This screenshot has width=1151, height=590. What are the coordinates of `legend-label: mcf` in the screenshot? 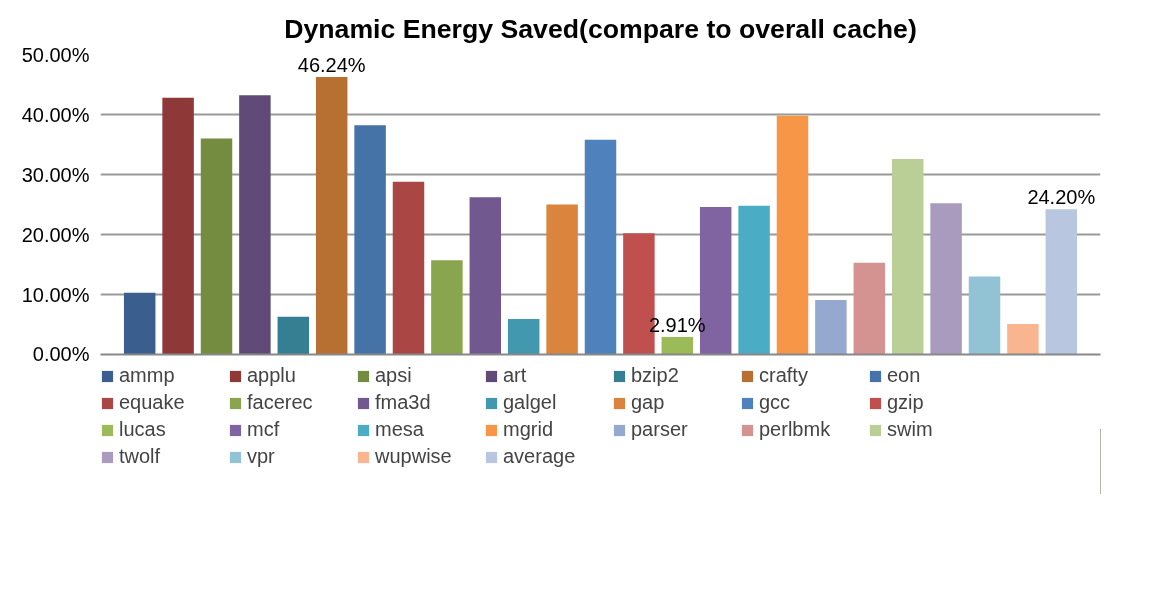 It's located at (264, 429).